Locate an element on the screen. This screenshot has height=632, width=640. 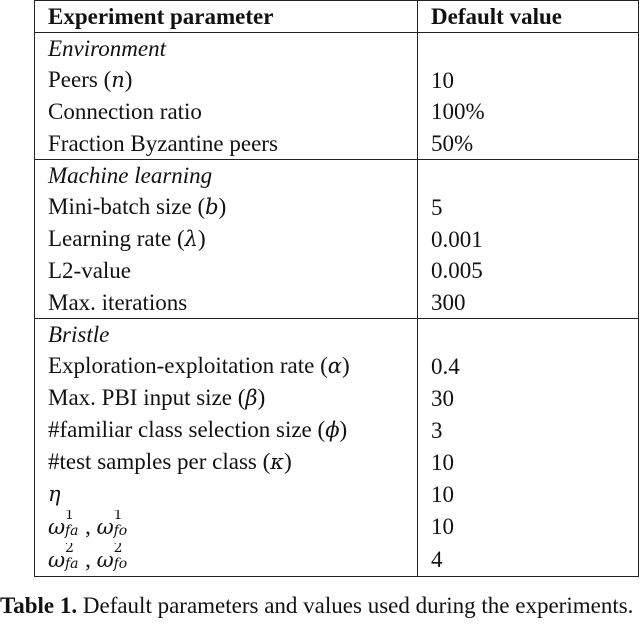
param-value: 300 is located at coordinates (528, 302).